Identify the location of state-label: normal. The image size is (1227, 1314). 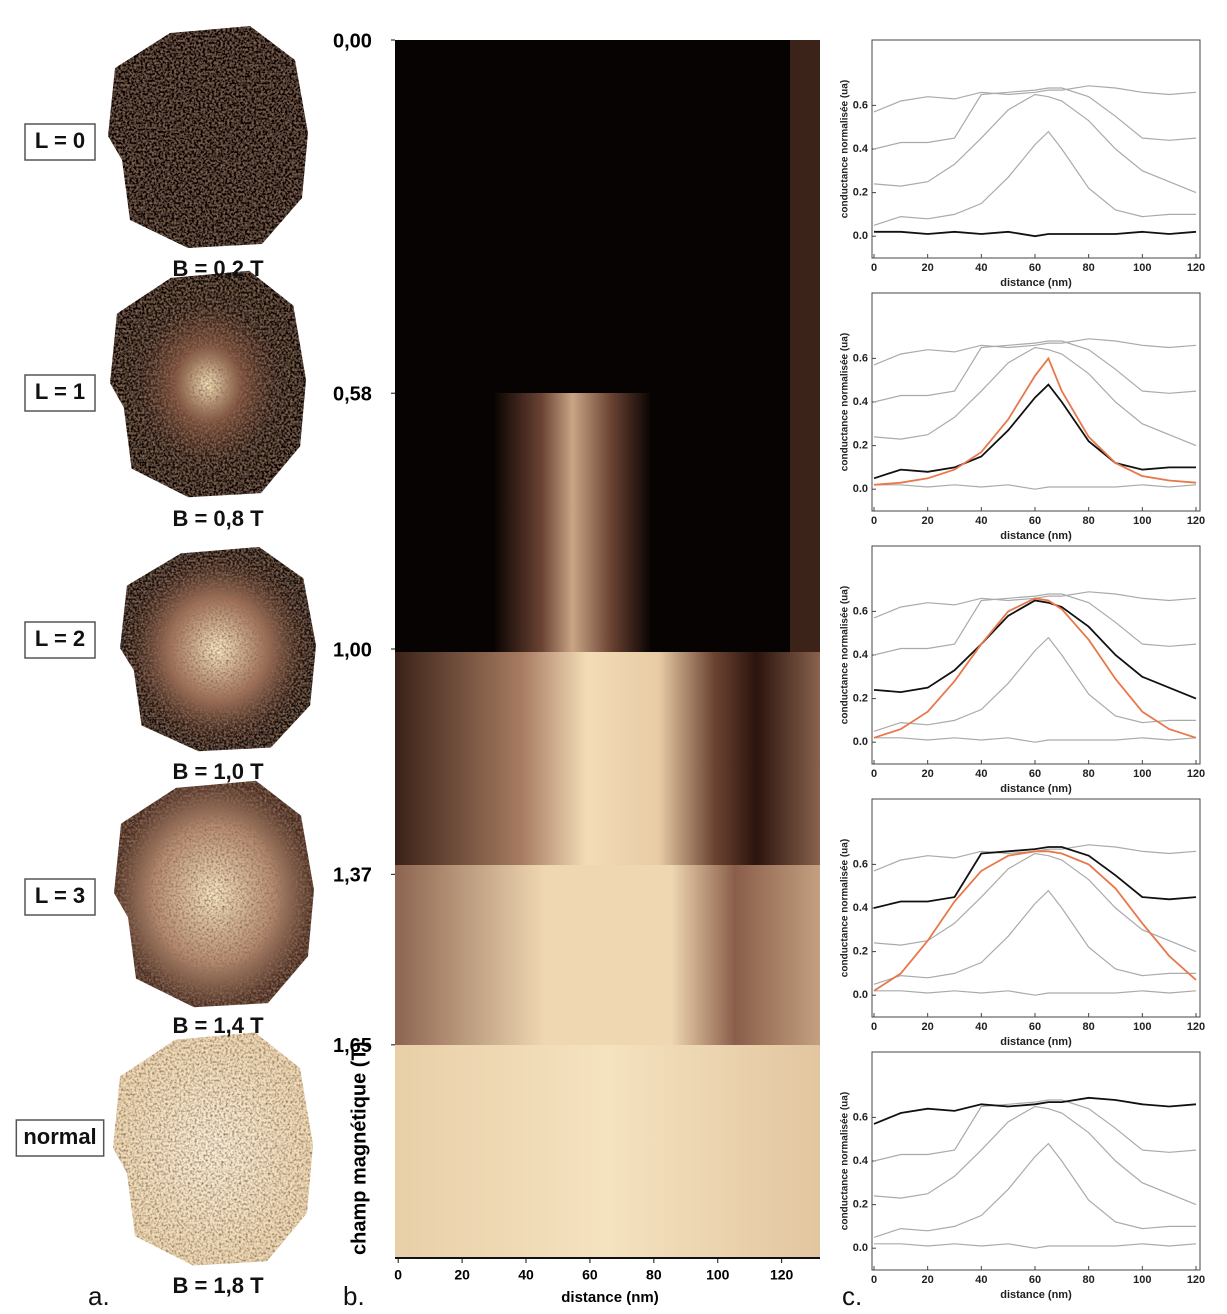
(59, 1136).